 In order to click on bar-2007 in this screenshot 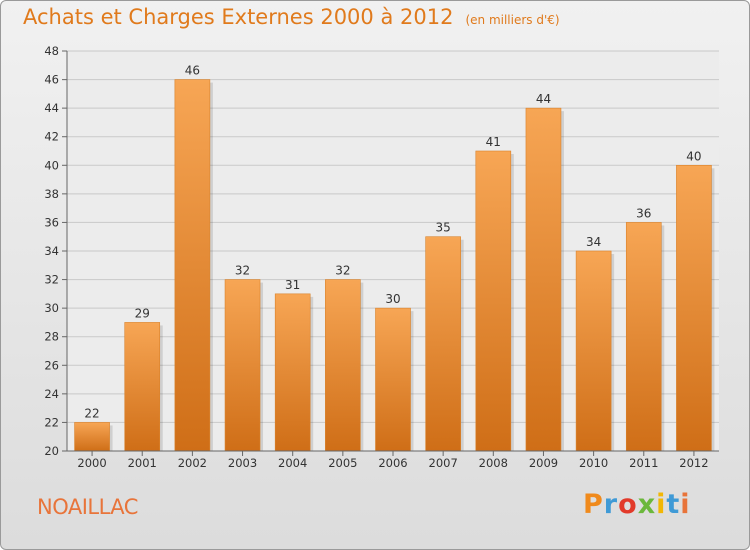, I will do `click(443, 344)`.